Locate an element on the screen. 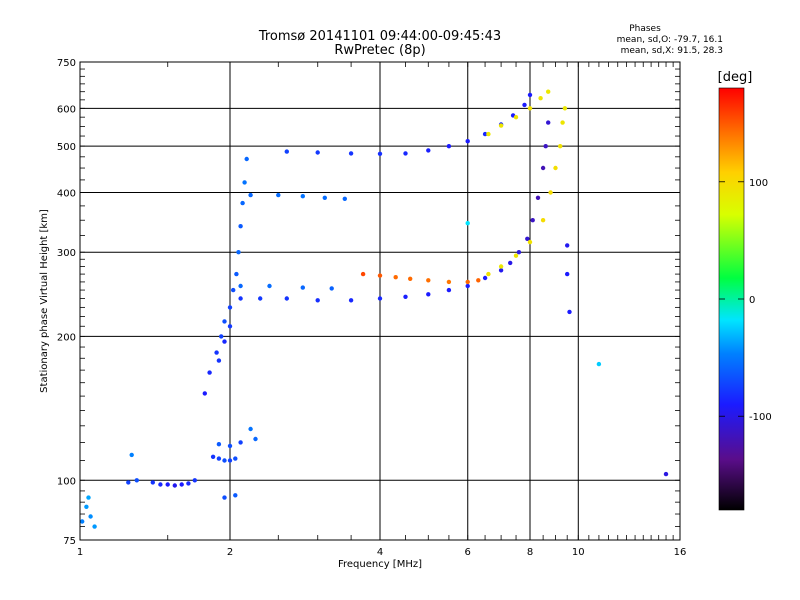 The width and height of the screenshot is (800, 600). x-tick-label: 6 is located at coordinates (468, 552).